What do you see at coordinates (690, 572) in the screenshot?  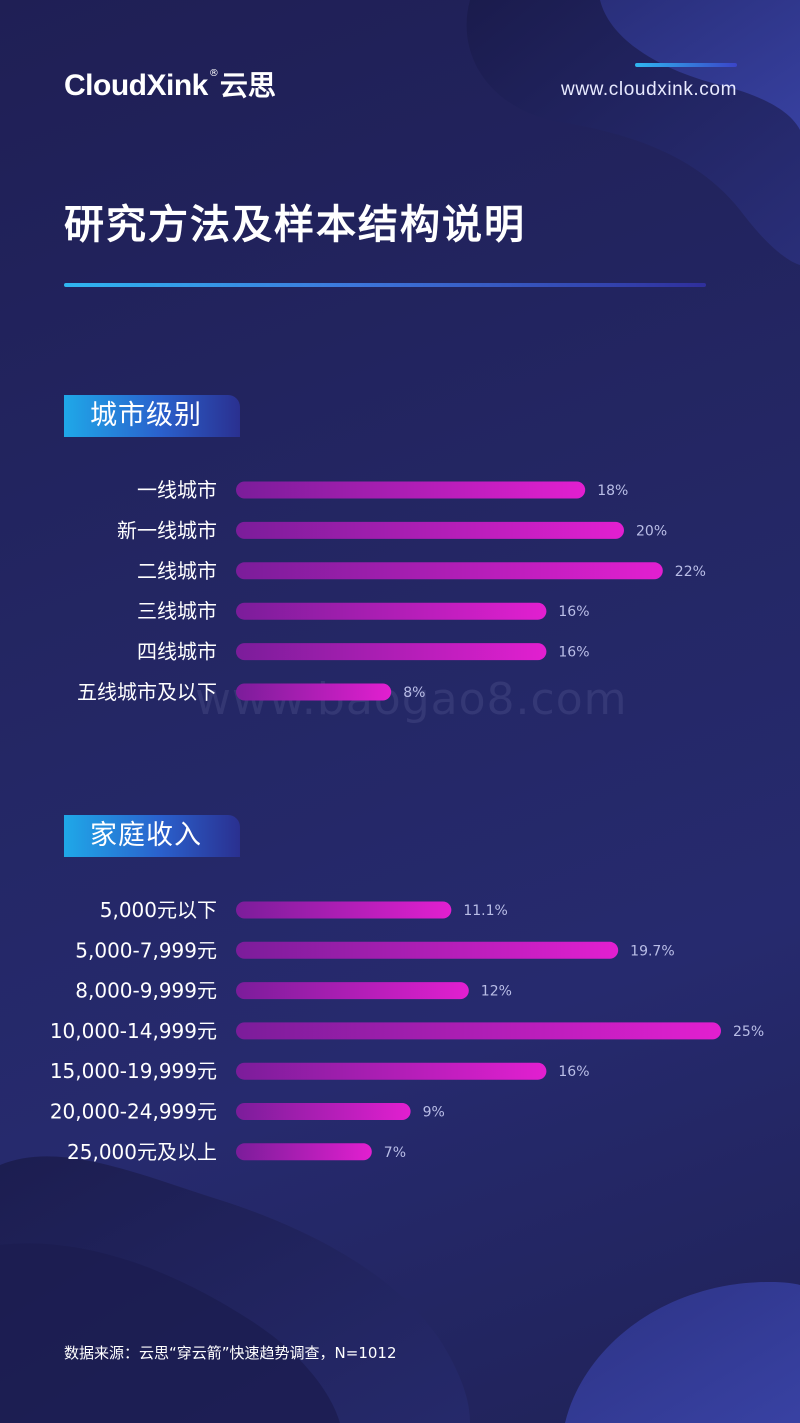 I see `city-value-label: 22%` at bounding box center [690, 572].